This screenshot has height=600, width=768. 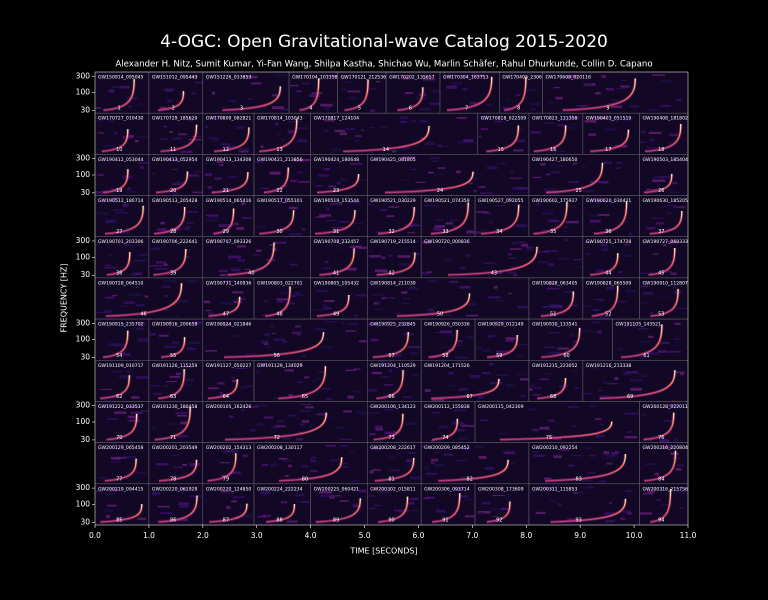 I want to click on panel: GW190803_022701 48, so click(x=282, y=298).